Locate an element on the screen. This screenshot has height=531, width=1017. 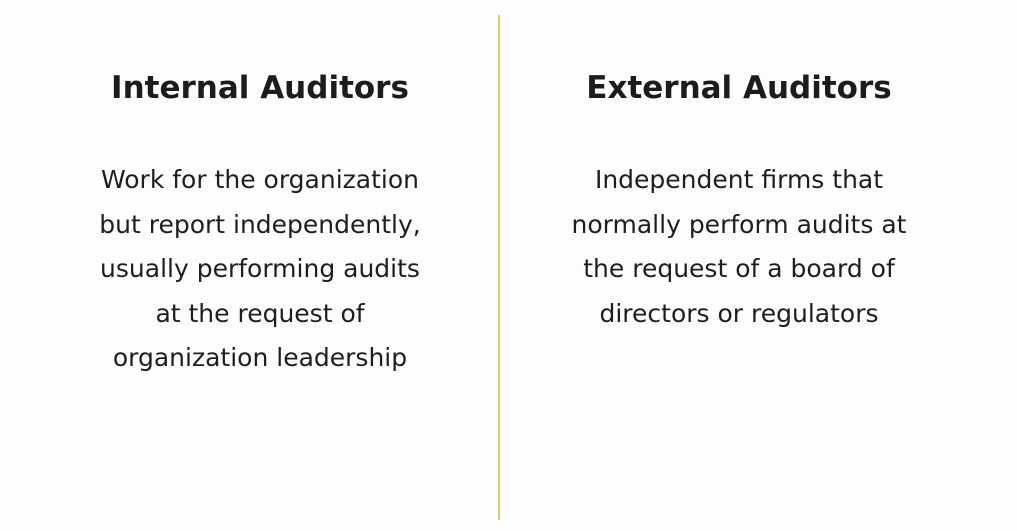
description-line: normally perform audits at is located at coordinates (739, 224).